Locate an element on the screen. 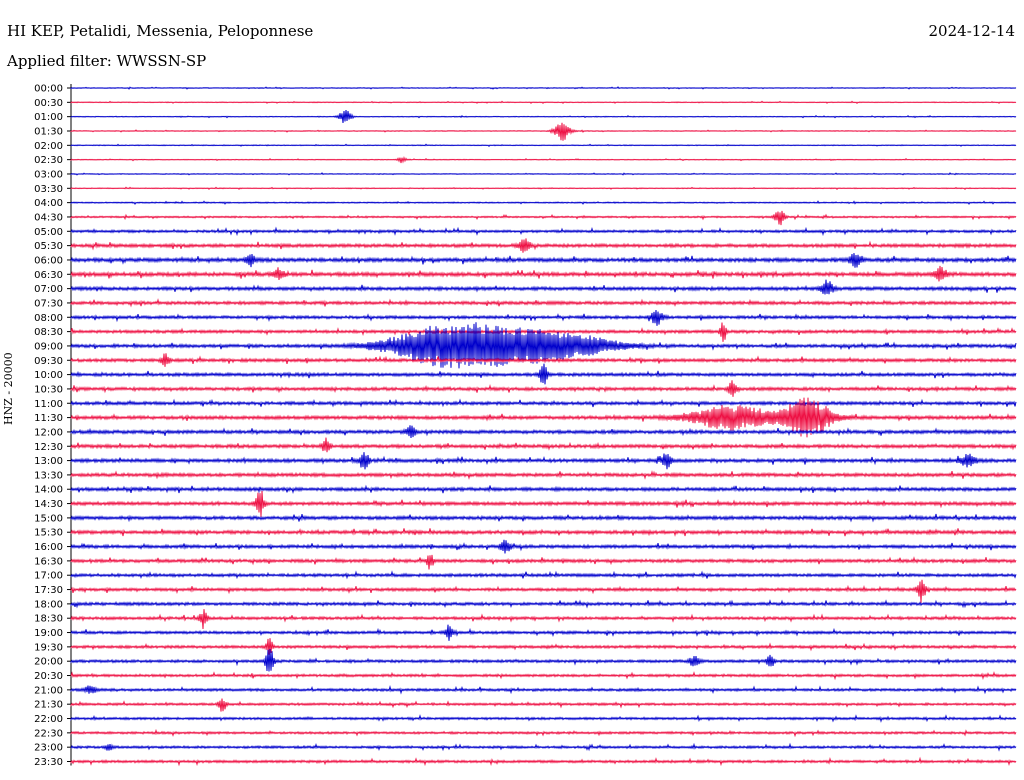 The image size is (1024, 780). y-tick-label: 17:30 is located at coordinates (48, 590).